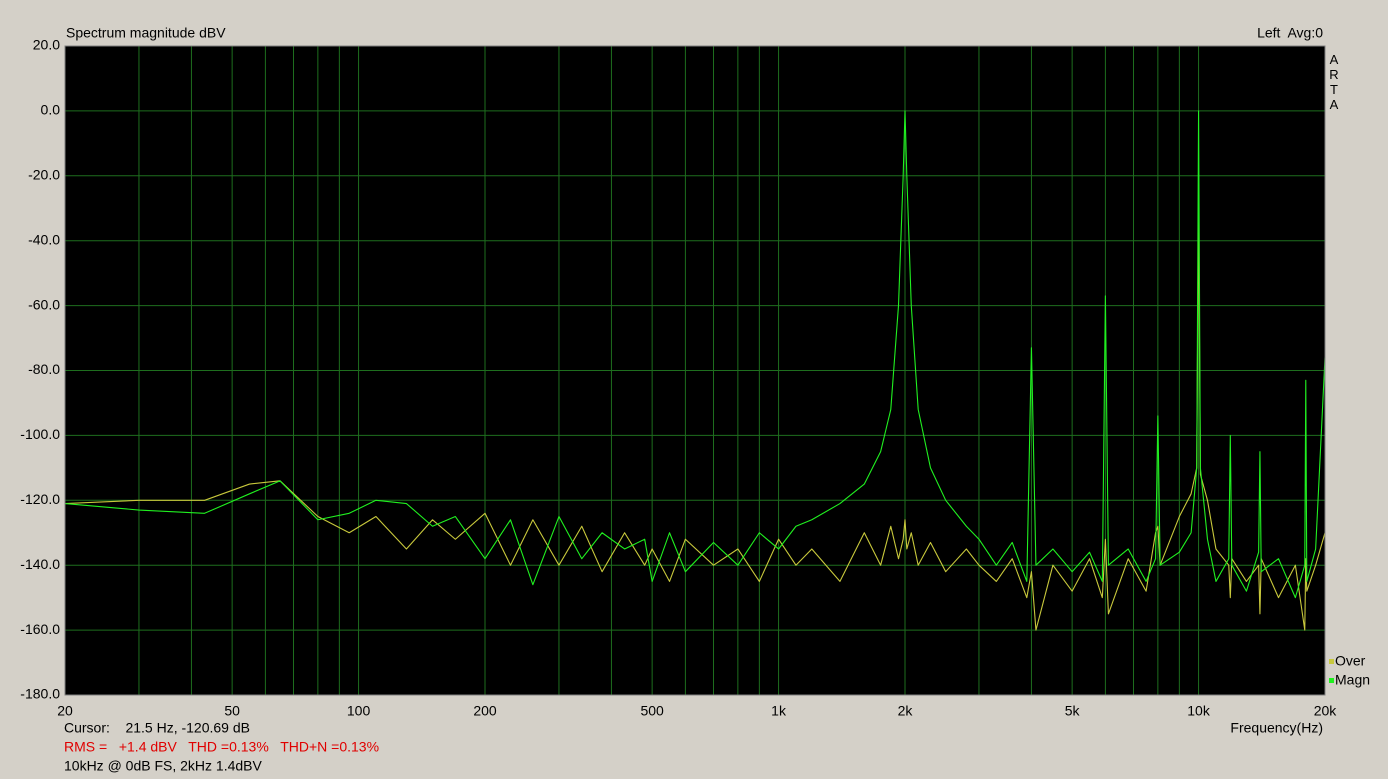 Image resolution: width=1388 pixels, height=779 pixels. Describe the element at coordinates (1352, 680) in the screenshot. I see `legend-label: Magn` at that location.